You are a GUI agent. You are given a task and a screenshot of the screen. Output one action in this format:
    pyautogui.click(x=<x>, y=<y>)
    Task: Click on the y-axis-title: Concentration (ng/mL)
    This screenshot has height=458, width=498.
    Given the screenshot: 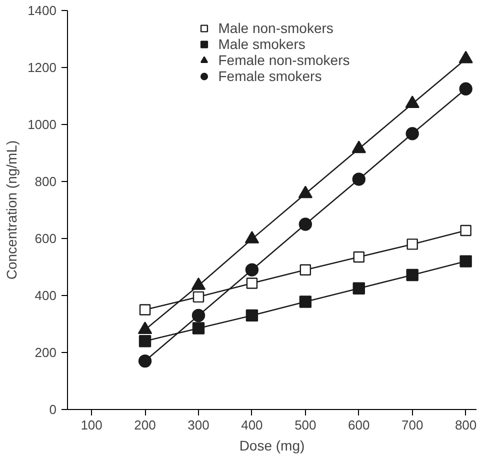 What is the action you would take?
    pyautogui.click(x=12, y=210)
    